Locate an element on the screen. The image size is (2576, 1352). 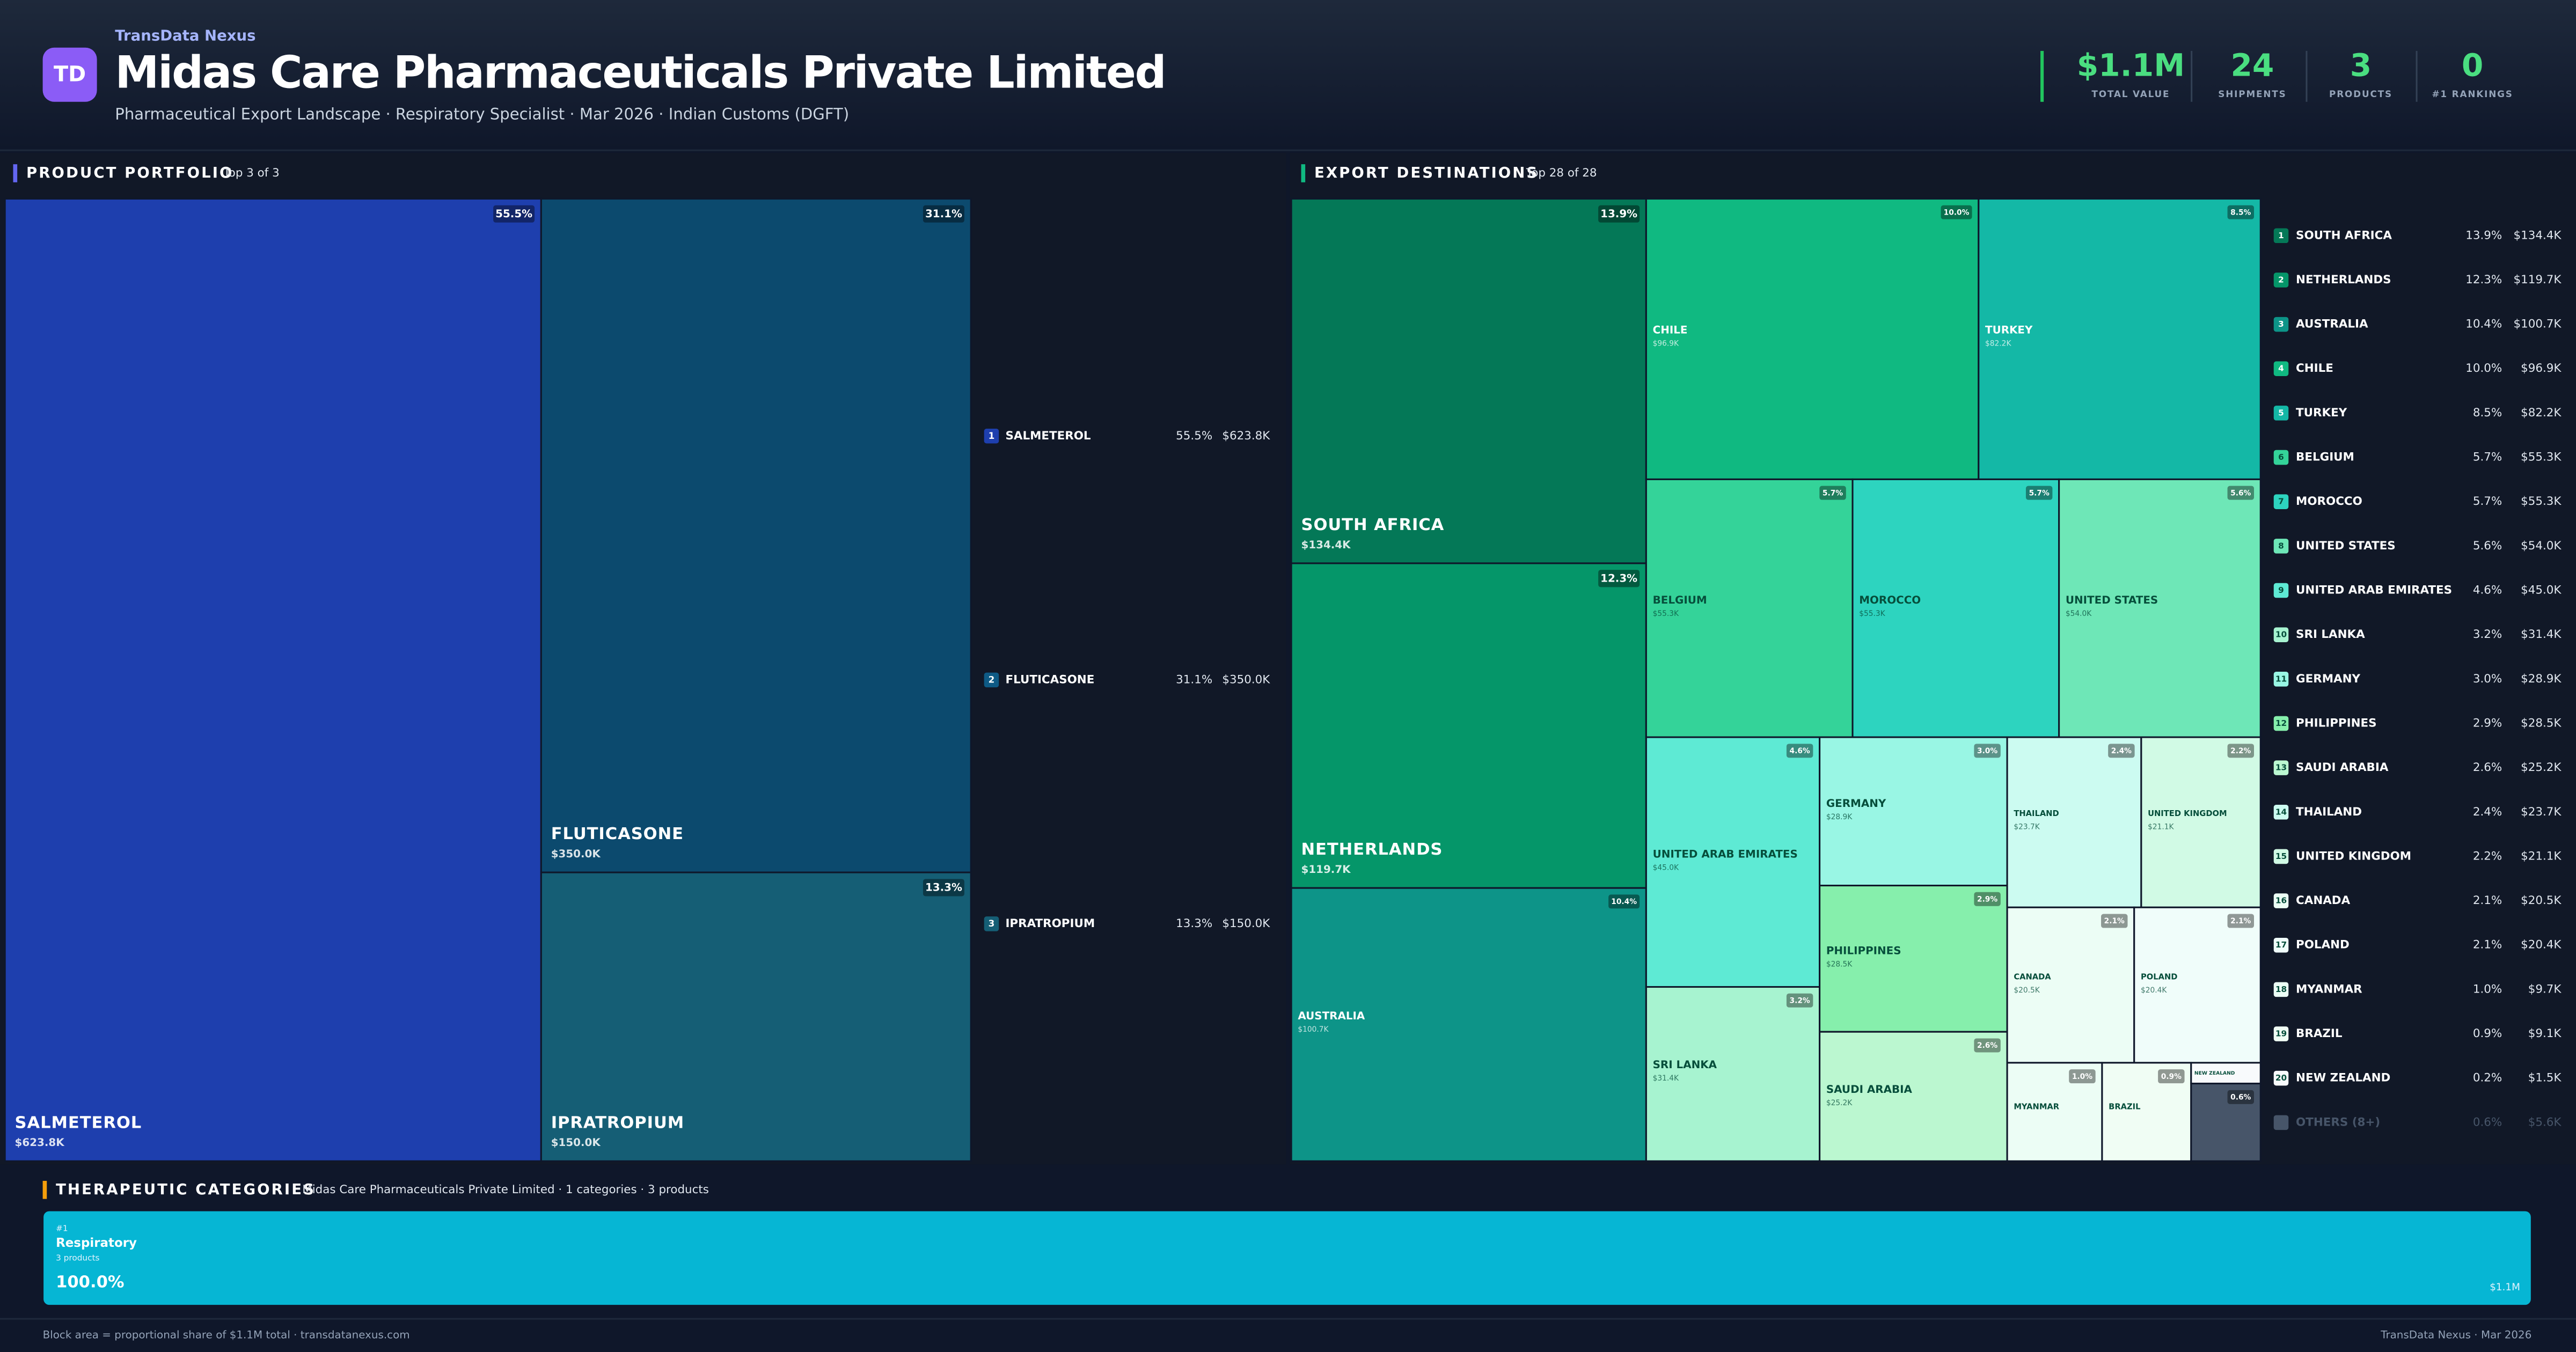
tile-share: 2.2% is located at coordinates (2240, 751).